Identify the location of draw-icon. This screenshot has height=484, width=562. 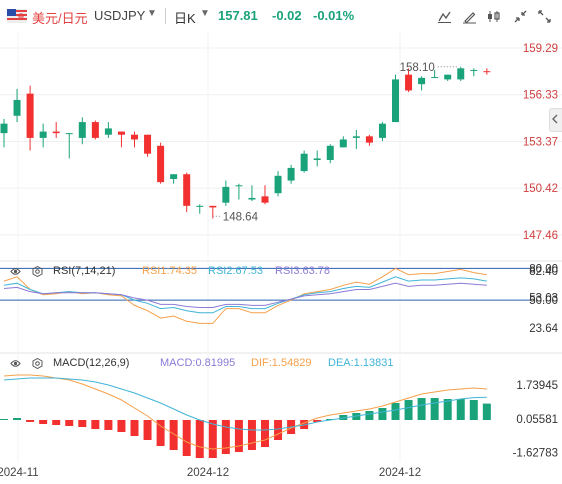
(469, 16).